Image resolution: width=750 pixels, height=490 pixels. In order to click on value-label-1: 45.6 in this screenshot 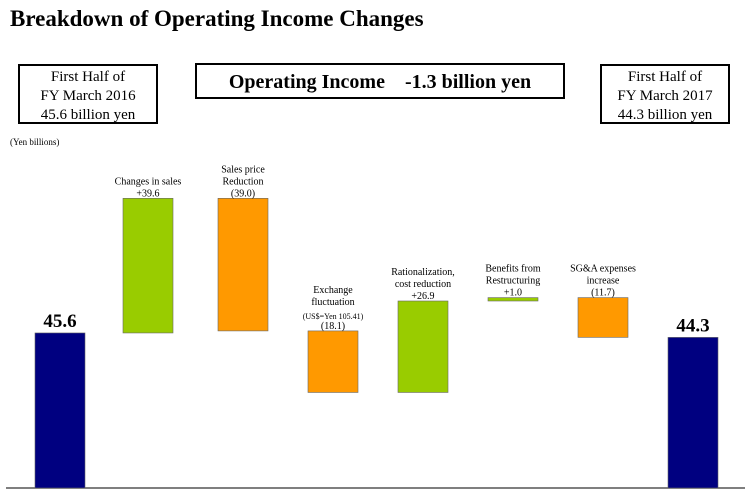, I will do `click(59, 321)`.